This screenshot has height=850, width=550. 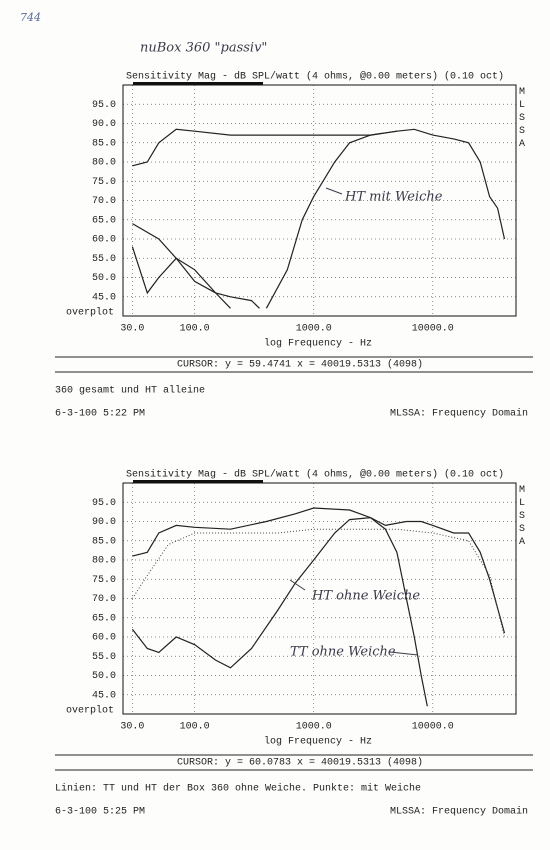 I want to click on handwritten-annotation: HT ohne Weiche, so click(x=365, y=596).